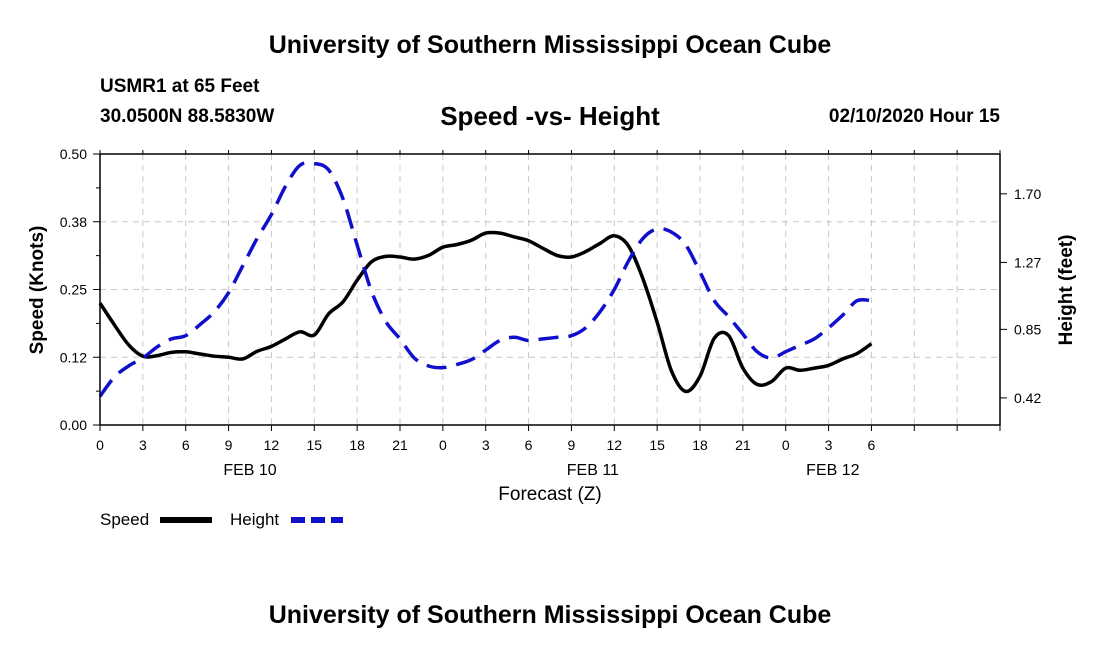 Image resolution: width=1100 pixels, height=650 pixels. I want to click on date-label: FEB 11, so click(593, 470).